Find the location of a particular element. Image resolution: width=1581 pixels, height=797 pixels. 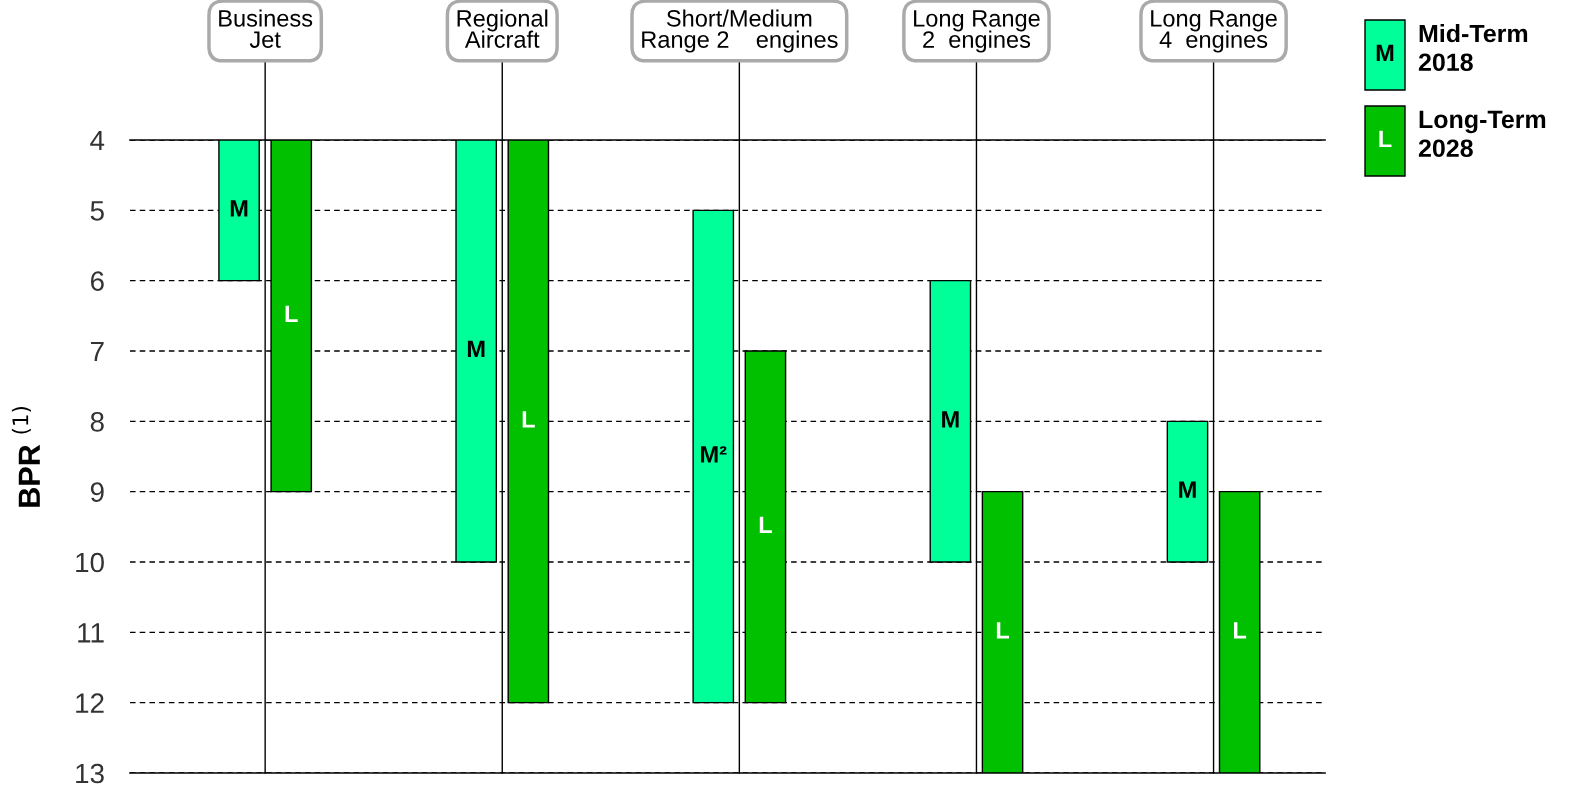

y-tick-label: 10 is located at coordinates (90, 562).